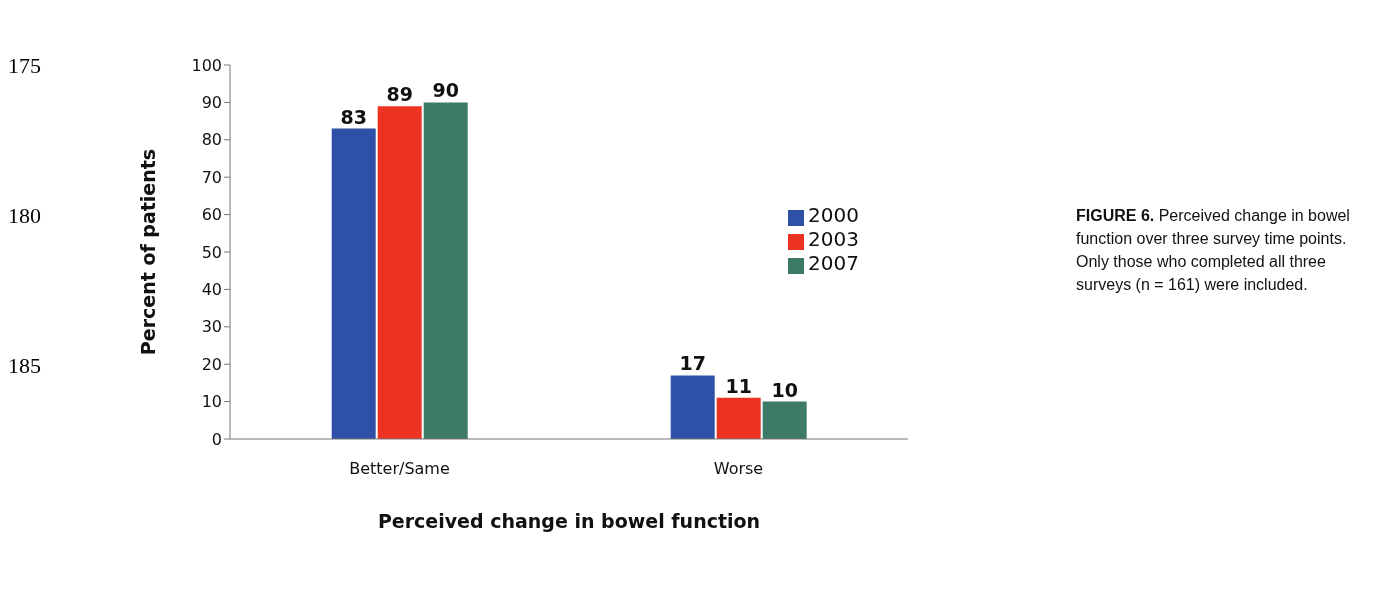 Image resolution: width=1400 pixels, height=594 pixels. What do you see at coordinates (738, 385) in the screenshot?
I see `data-label: 11` at bounding box center [738, 385].